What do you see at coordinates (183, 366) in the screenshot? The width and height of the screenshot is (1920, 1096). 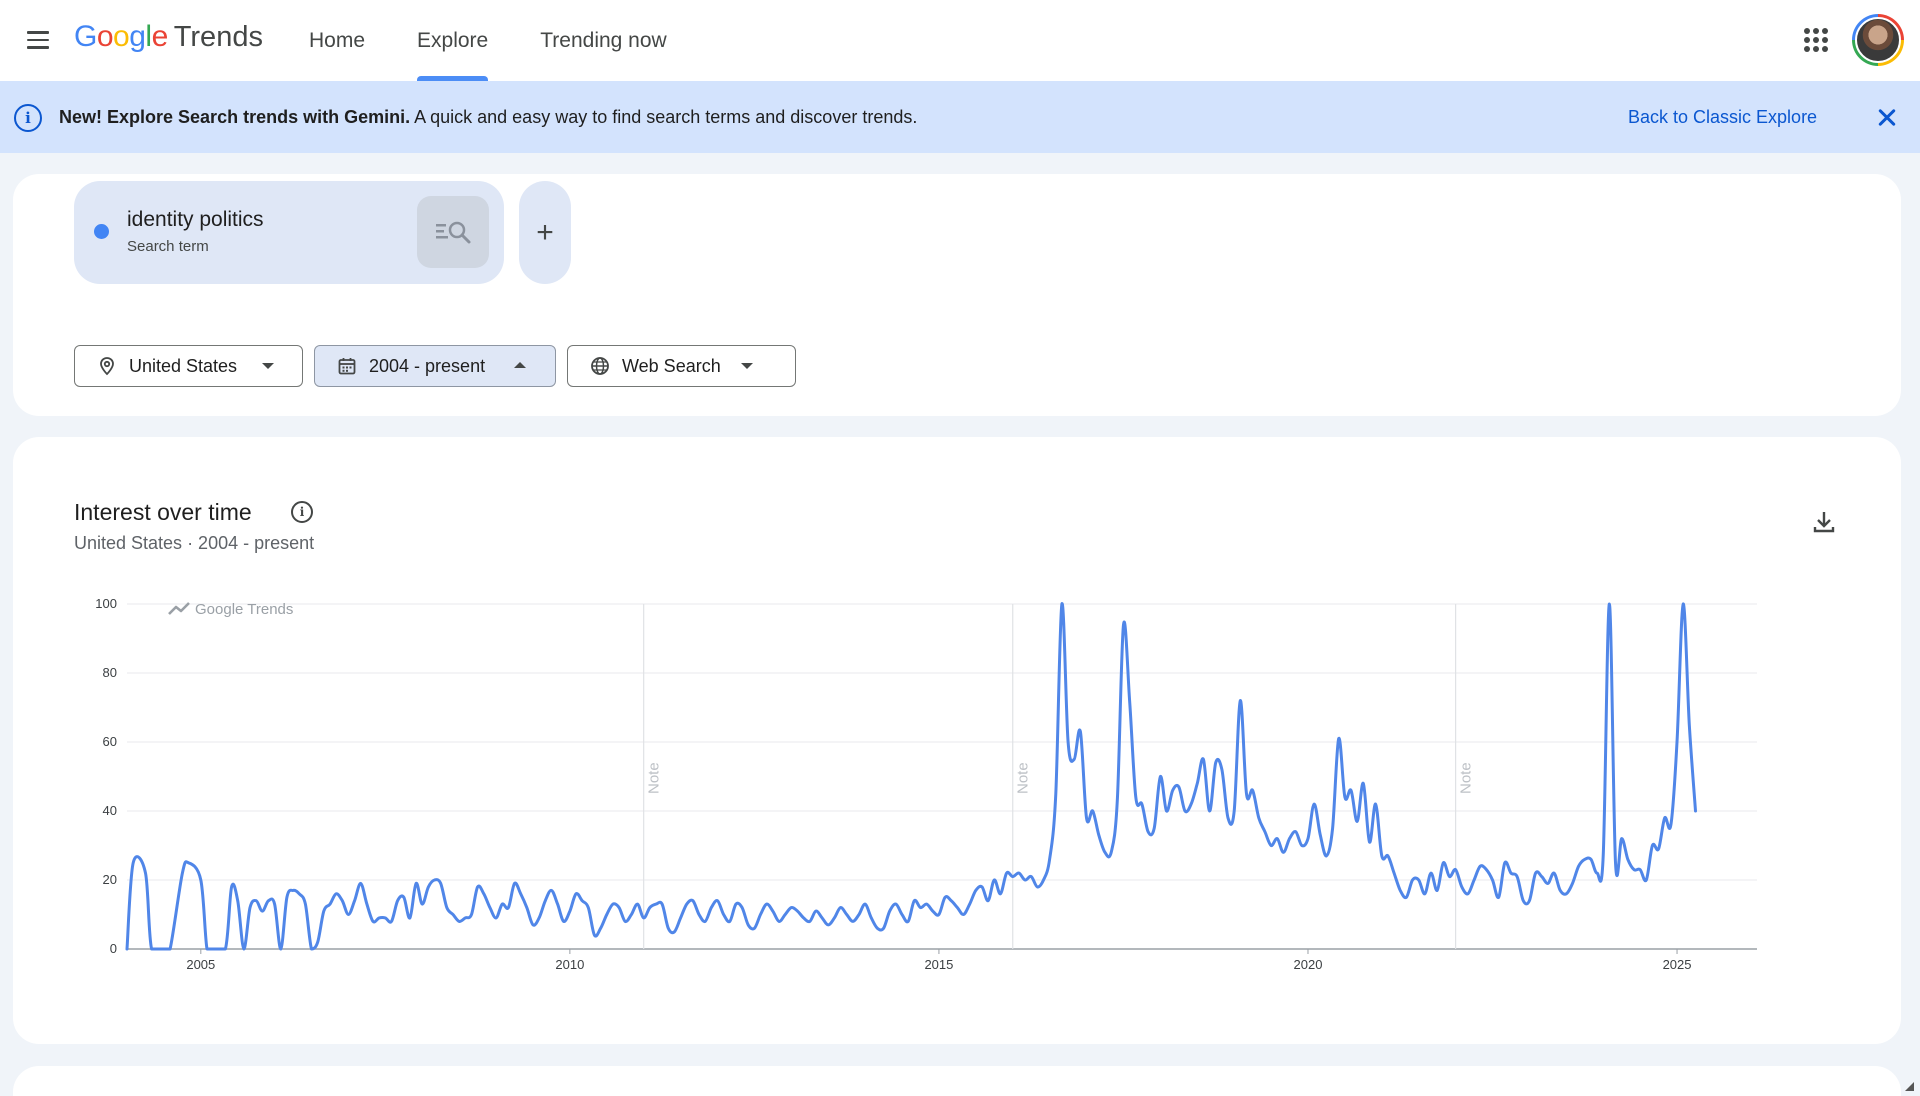 I see `location-filter-label: United States` at bounding box center [183, 366].